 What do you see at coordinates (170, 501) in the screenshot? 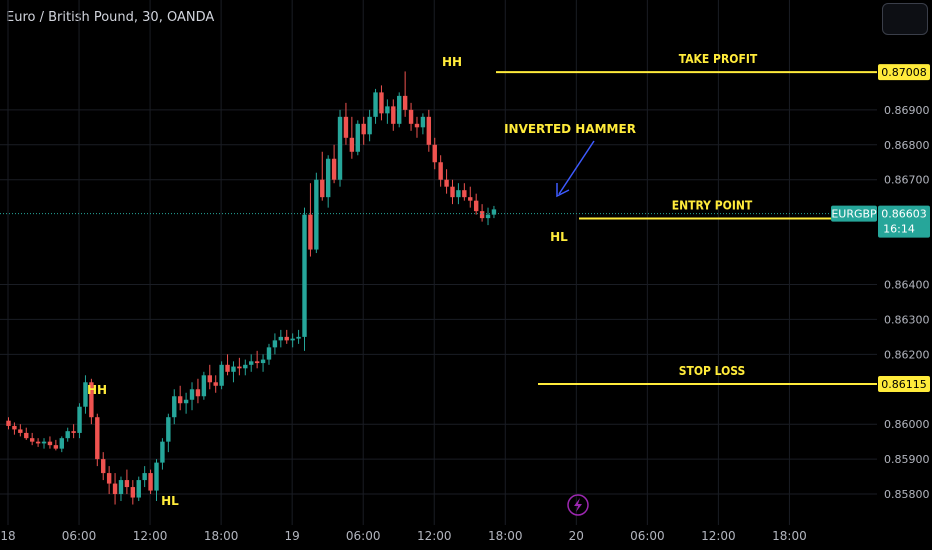
I see `hl-left-label: HL` at bounding box center [170, 501].